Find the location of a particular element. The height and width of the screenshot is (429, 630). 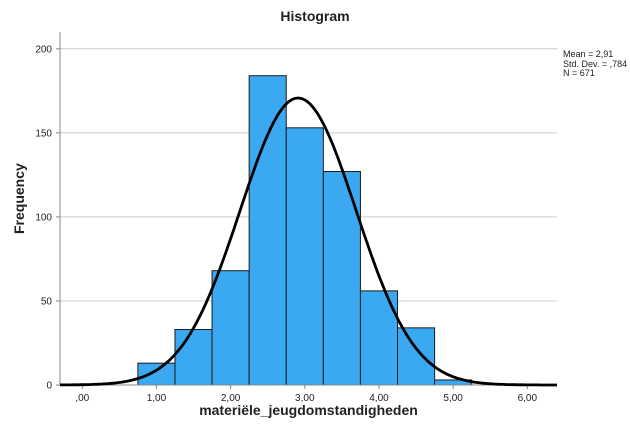

x-tick-label: 5,00 is located at coordinates (453, 398).